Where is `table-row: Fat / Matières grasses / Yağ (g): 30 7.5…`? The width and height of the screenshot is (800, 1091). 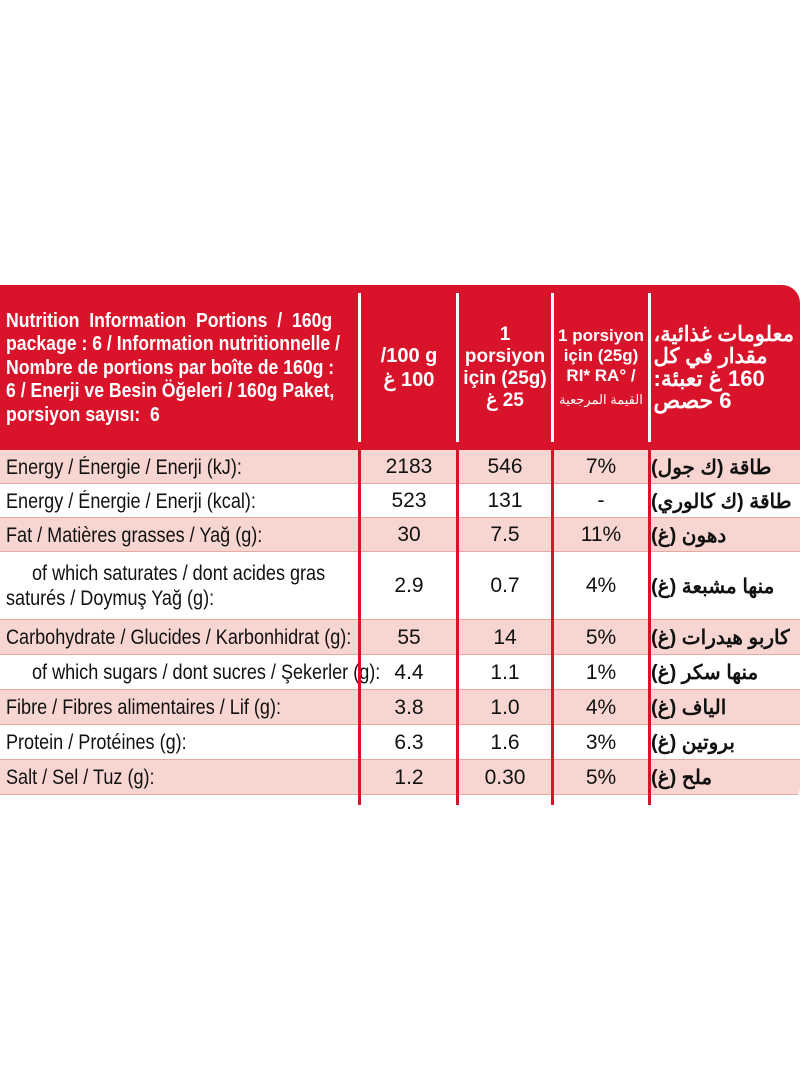 table-row: Fat / Matières grasses / Yağ (g): 30 7.5… is located at coordinates (400, 535).